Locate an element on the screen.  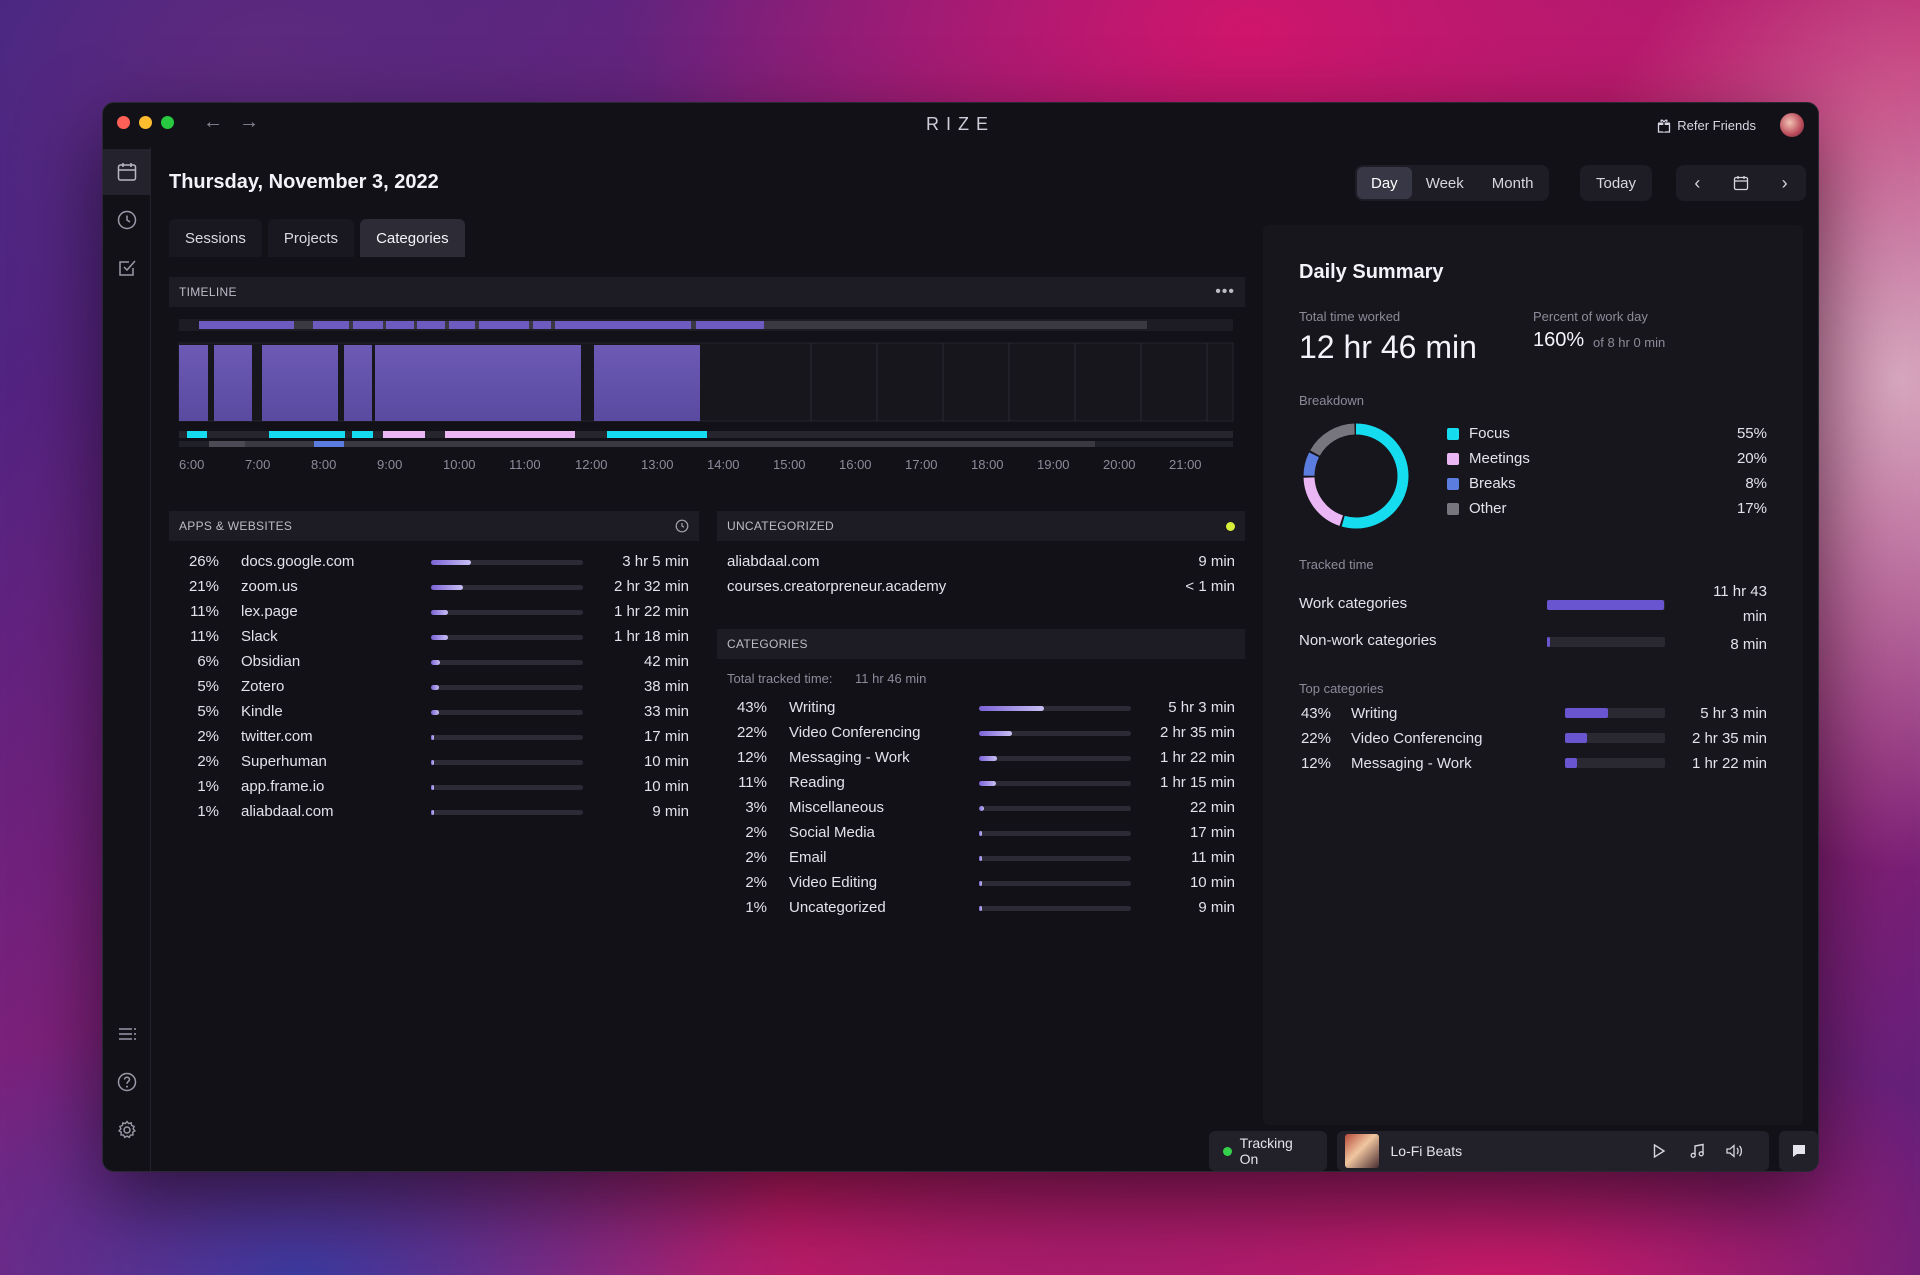
categories-title: CATEGORIES is located at coordinates (767, 644).